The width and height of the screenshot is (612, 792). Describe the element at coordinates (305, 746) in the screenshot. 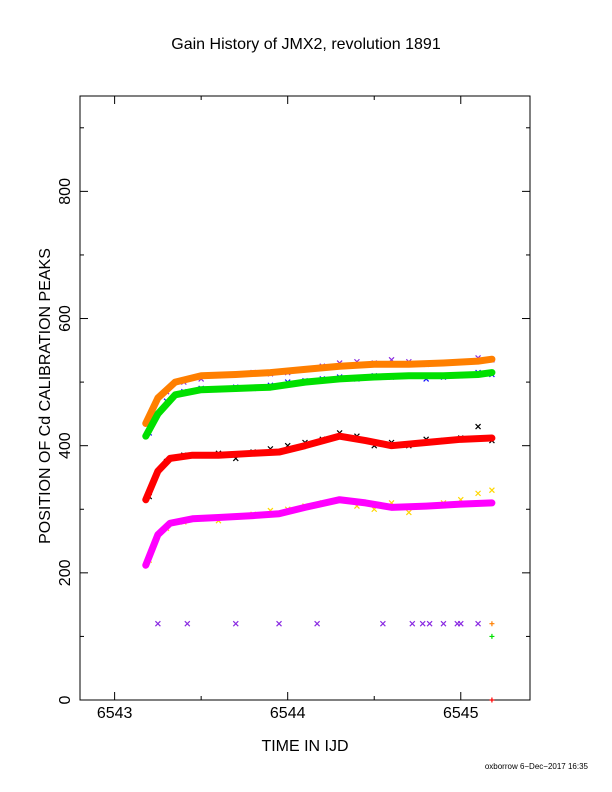

I see `x-axis-label: TIME IN IJD` at that location.